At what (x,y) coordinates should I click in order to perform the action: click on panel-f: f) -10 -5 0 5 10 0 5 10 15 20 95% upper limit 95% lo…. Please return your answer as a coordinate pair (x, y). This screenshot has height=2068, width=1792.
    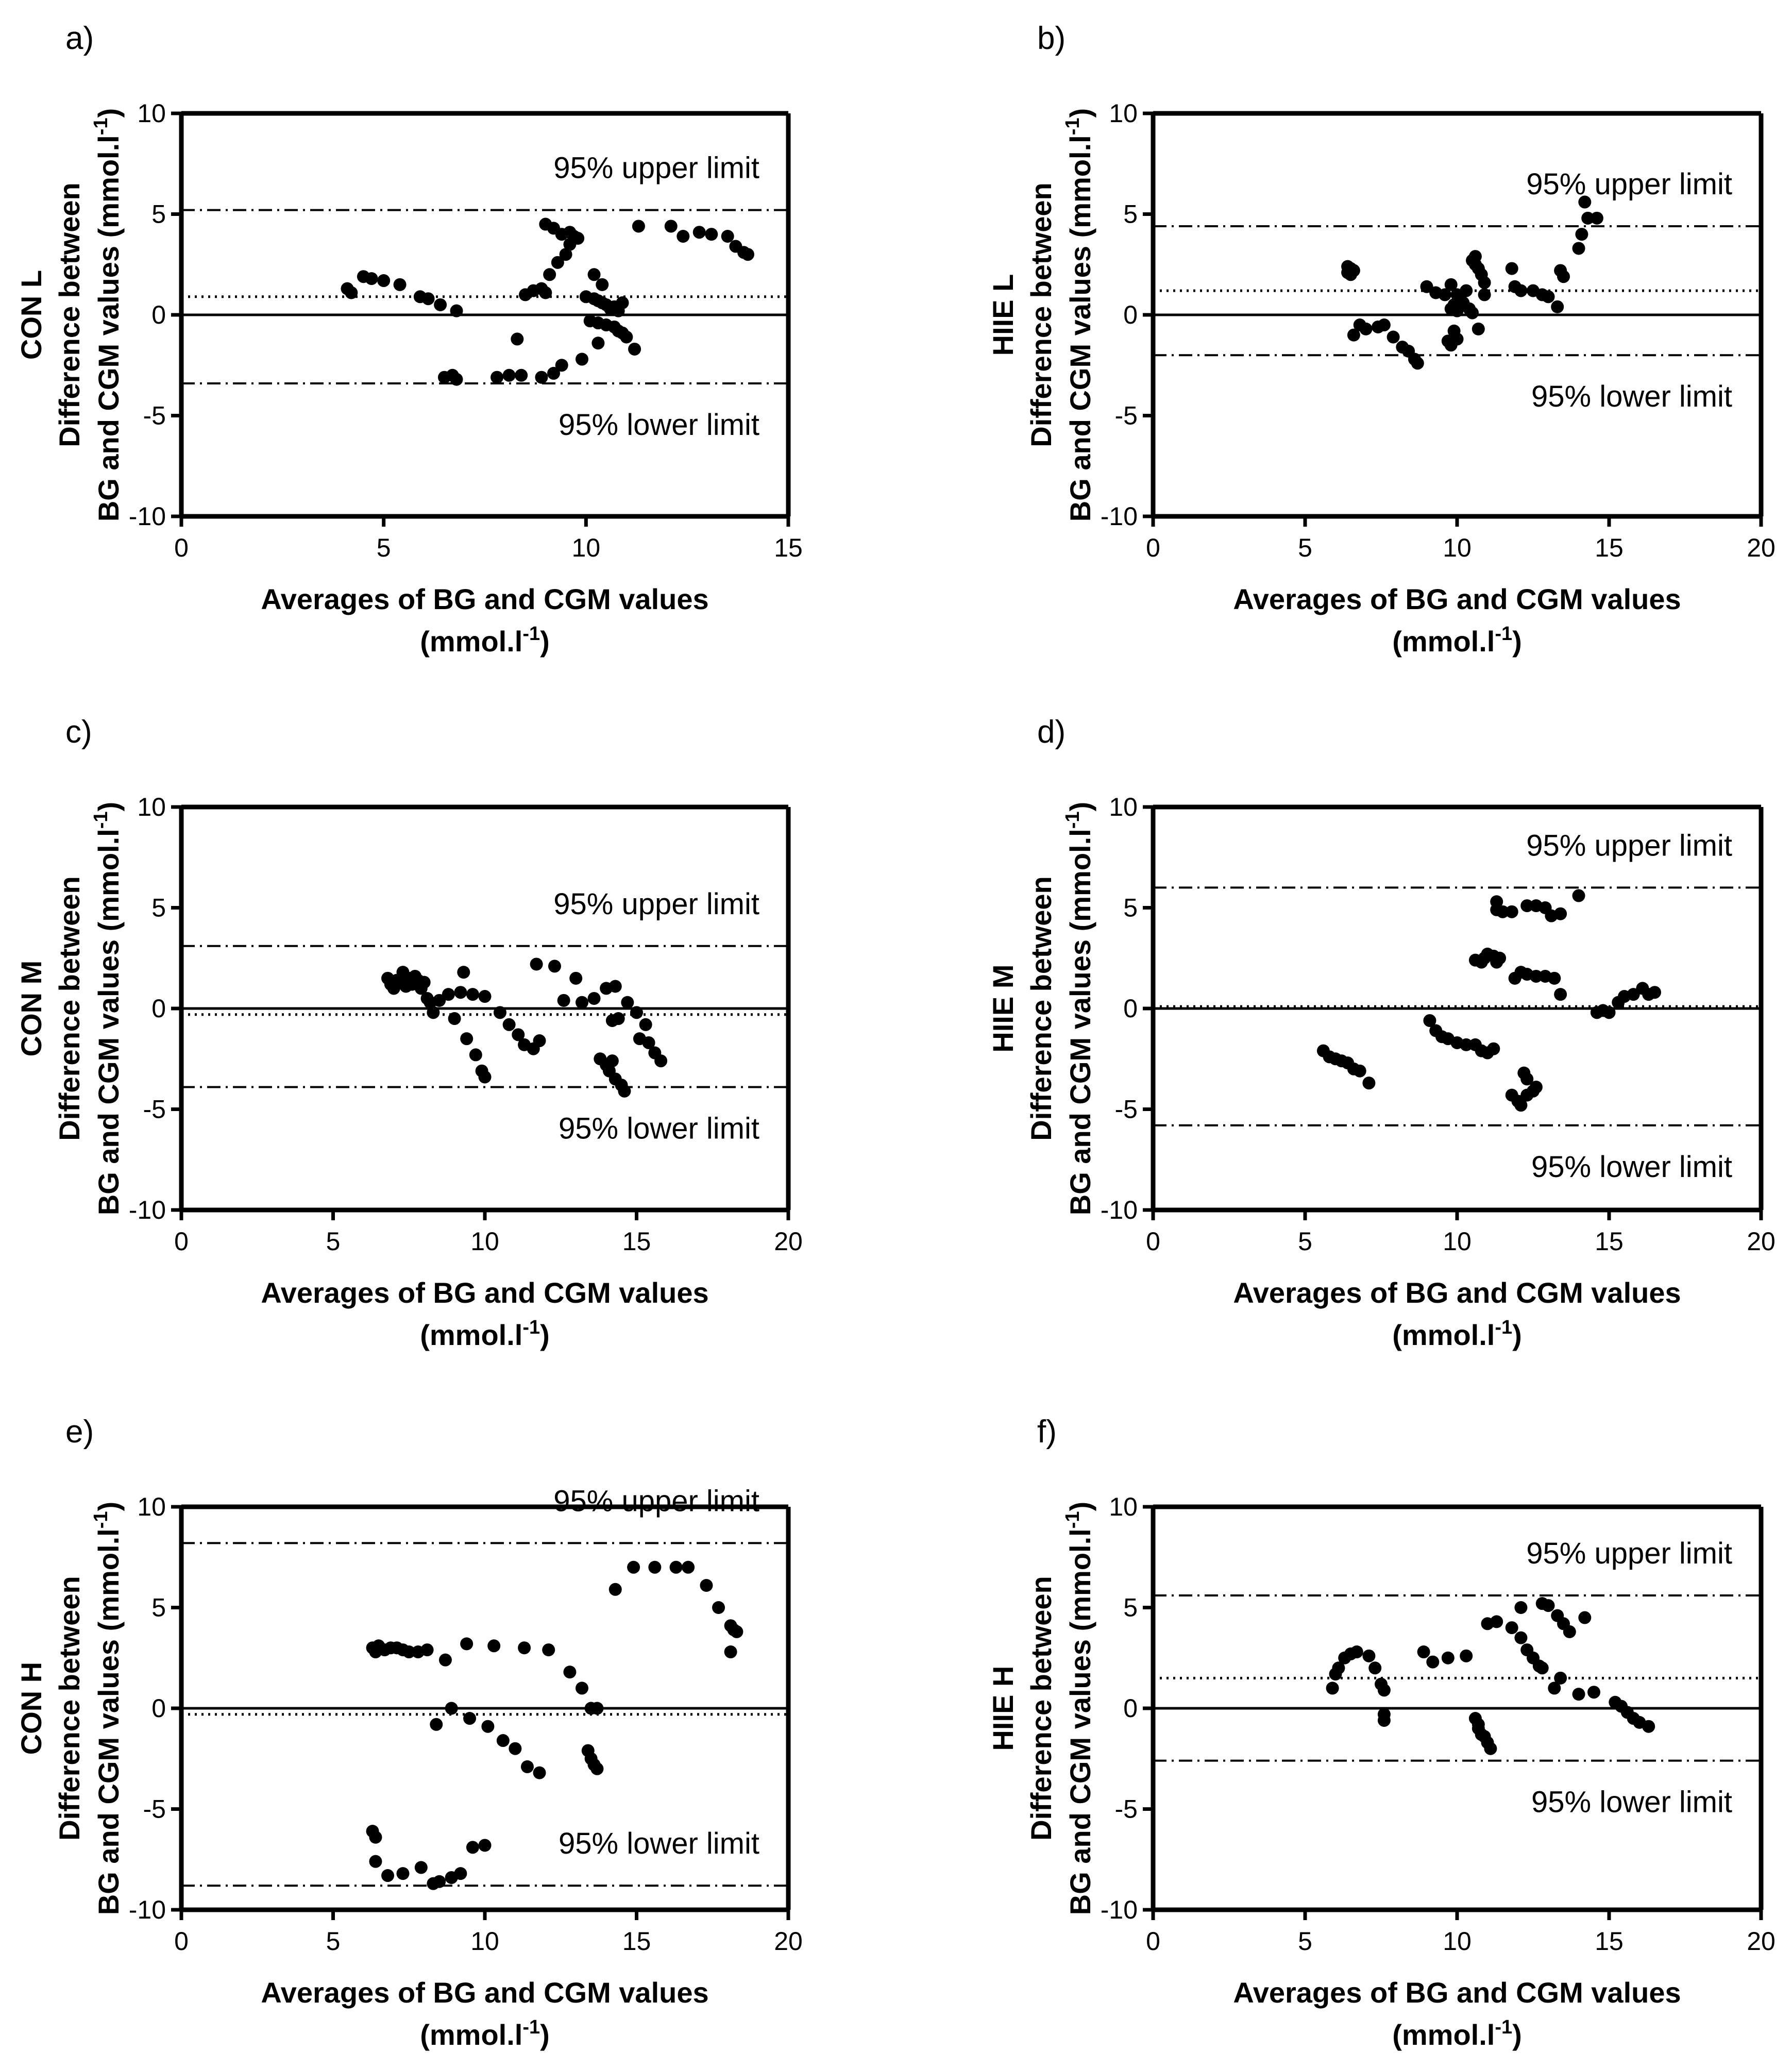
    Looking at the image, I should click on (1381, 1732).